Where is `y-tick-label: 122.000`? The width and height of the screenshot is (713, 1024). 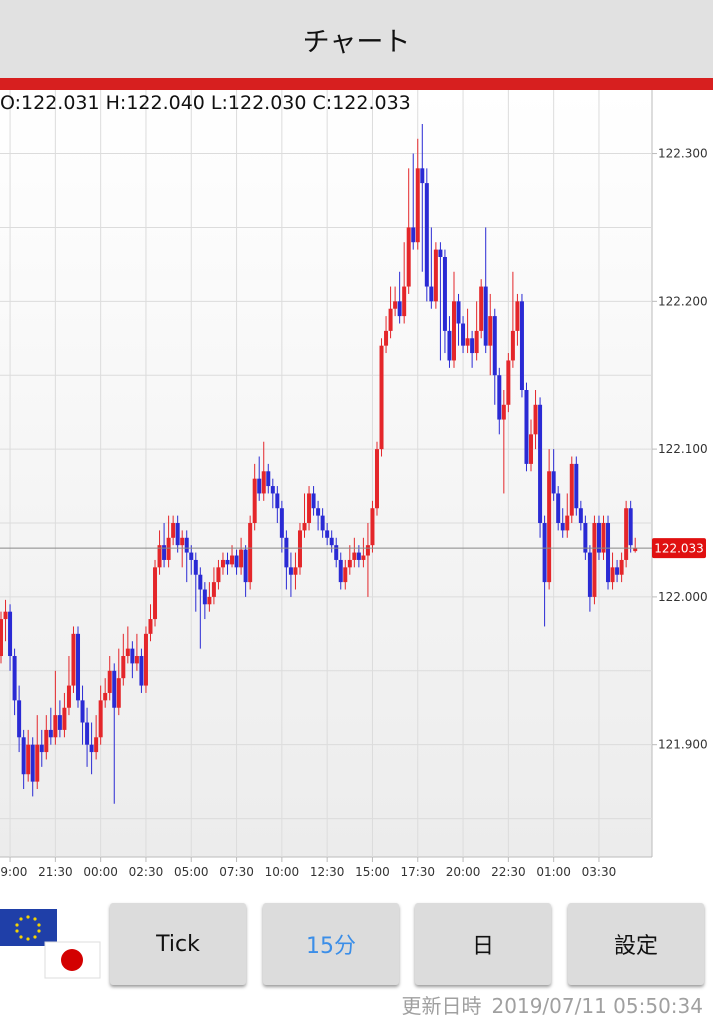 y-tick-label: 122.000 is located at coordinates (683, 597).